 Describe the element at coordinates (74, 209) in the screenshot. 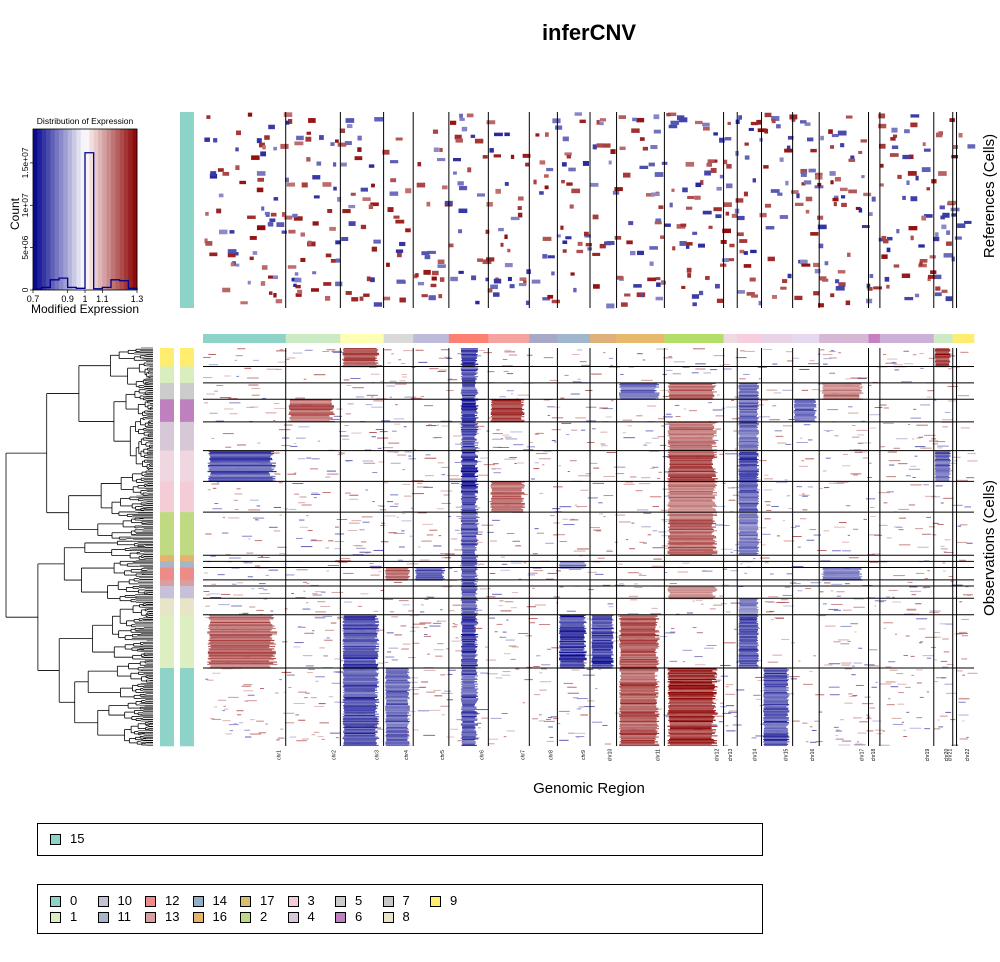

I see `color-key-step` at that location.